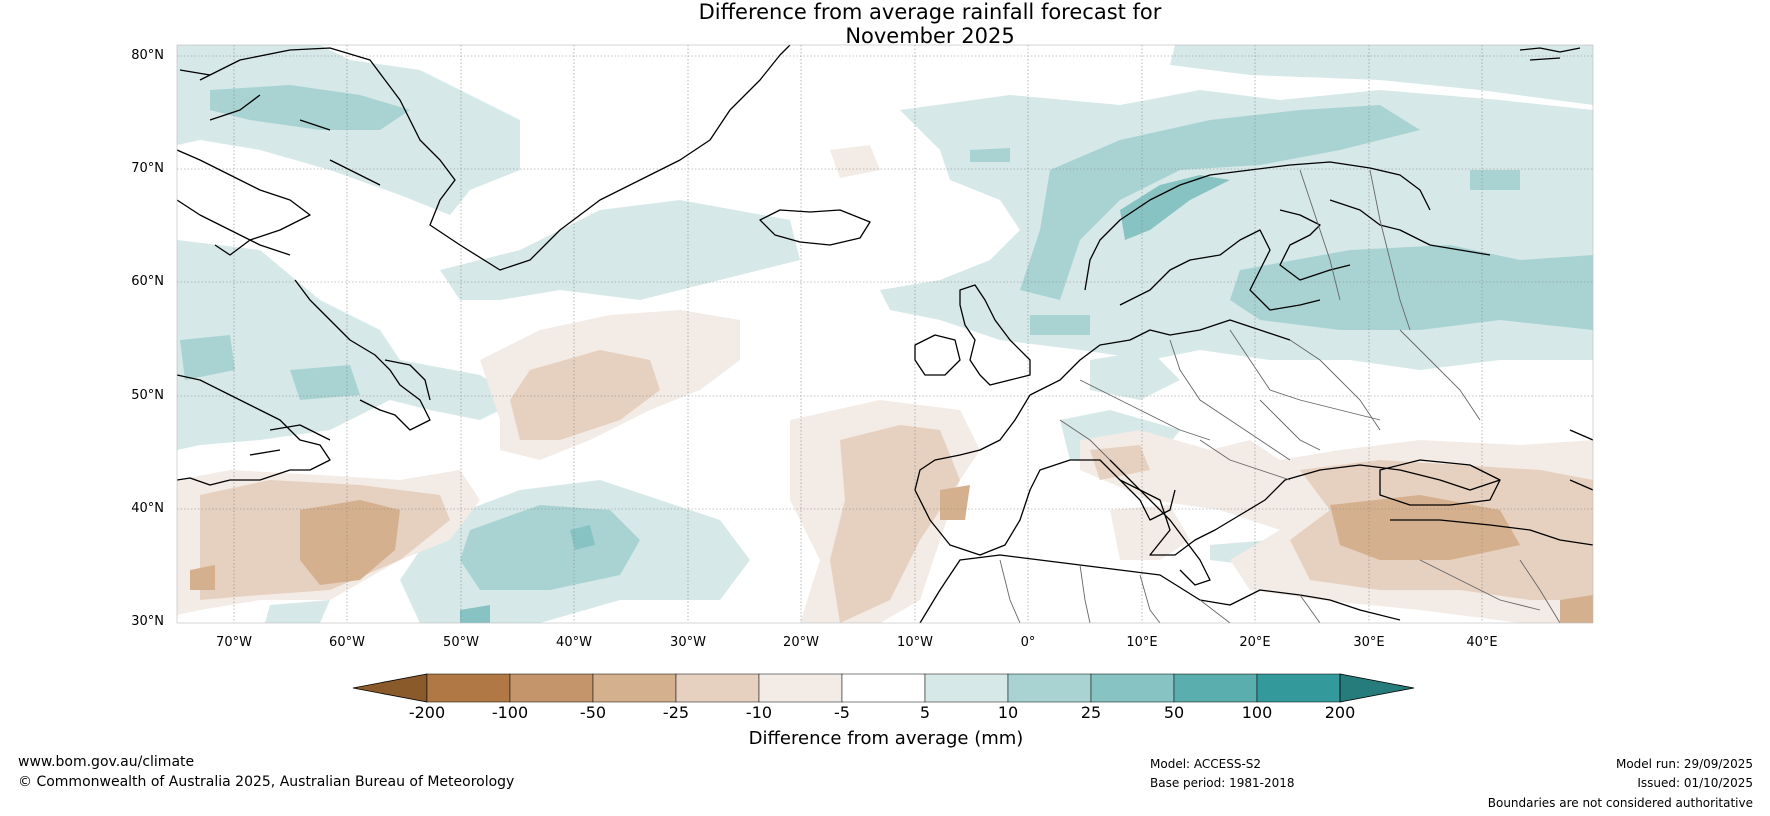 This screenshot has height=816, width=1770. I want to click on lon-label-0: 0°, so click(1028, 642).